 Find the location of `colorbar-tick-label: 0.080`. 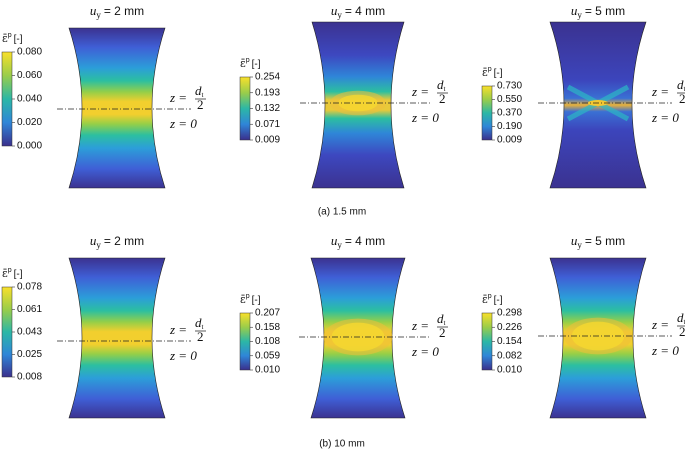

colorbar-tick-label: 0.080 is located at coordinates (29, 52).